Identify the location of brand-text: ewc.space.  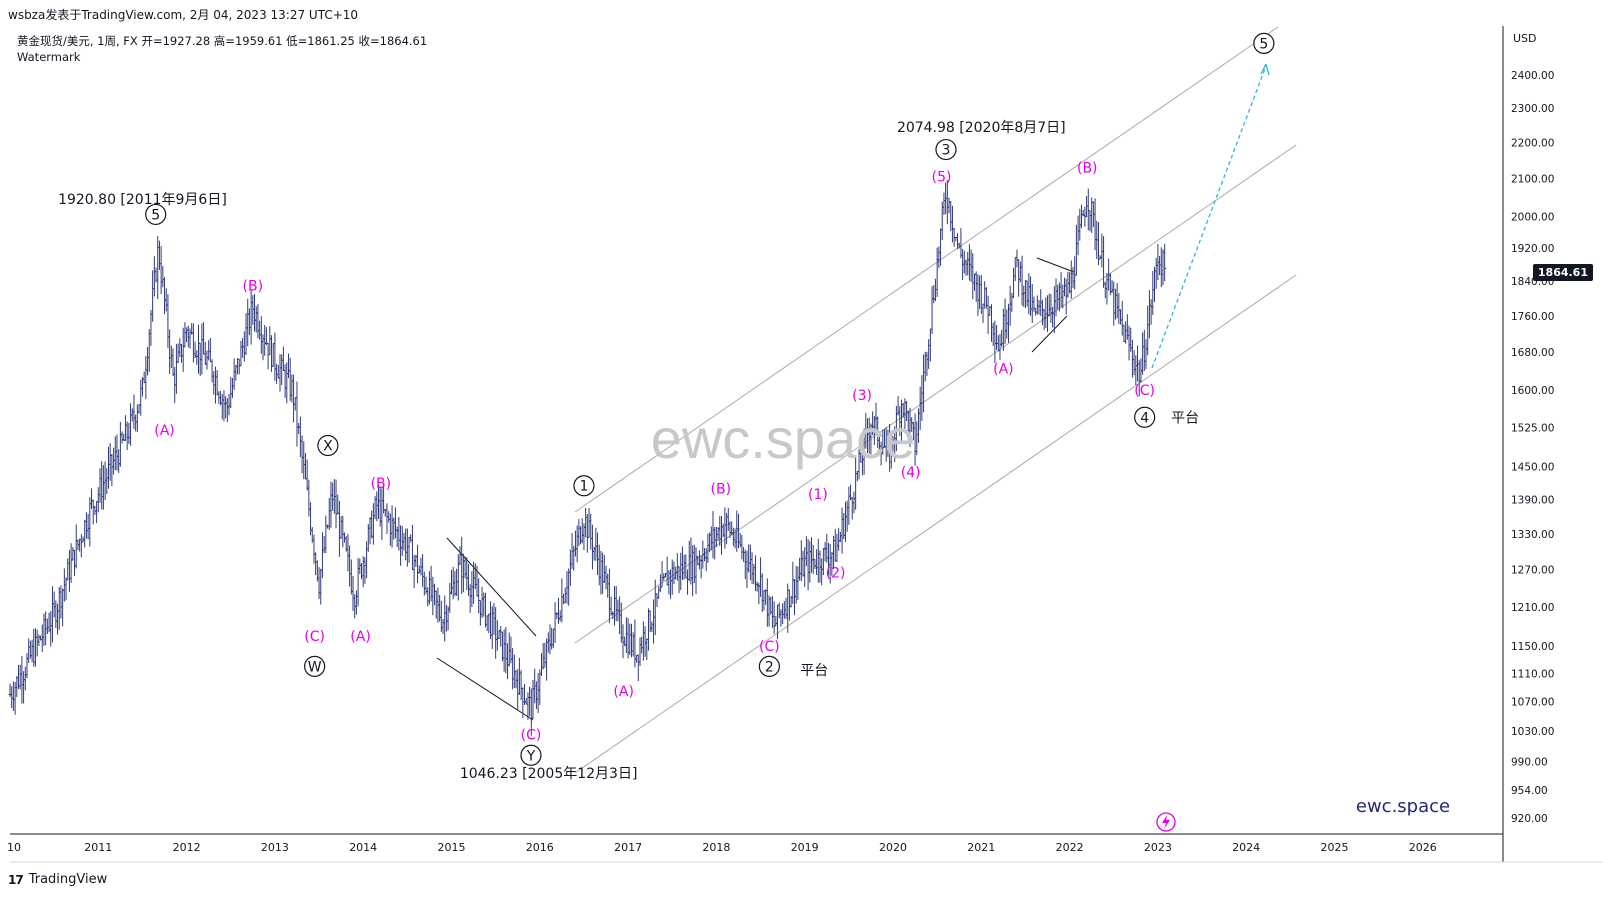
(1403, 806).